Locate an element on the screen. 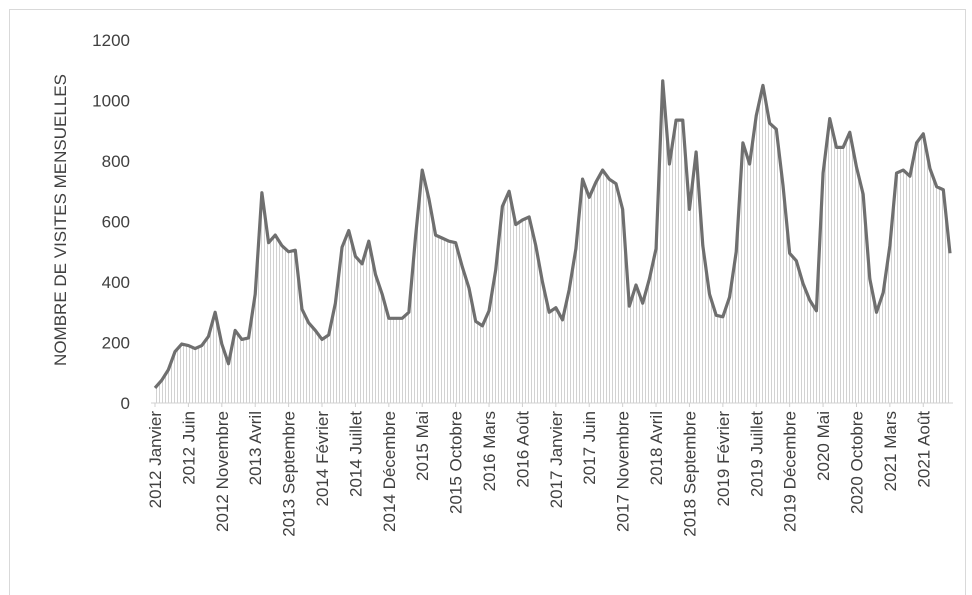 Image resolution: width=972 pixels, height=595 pixels. x-tick-label: 2018 Avril is located at coordinates (656, 448).